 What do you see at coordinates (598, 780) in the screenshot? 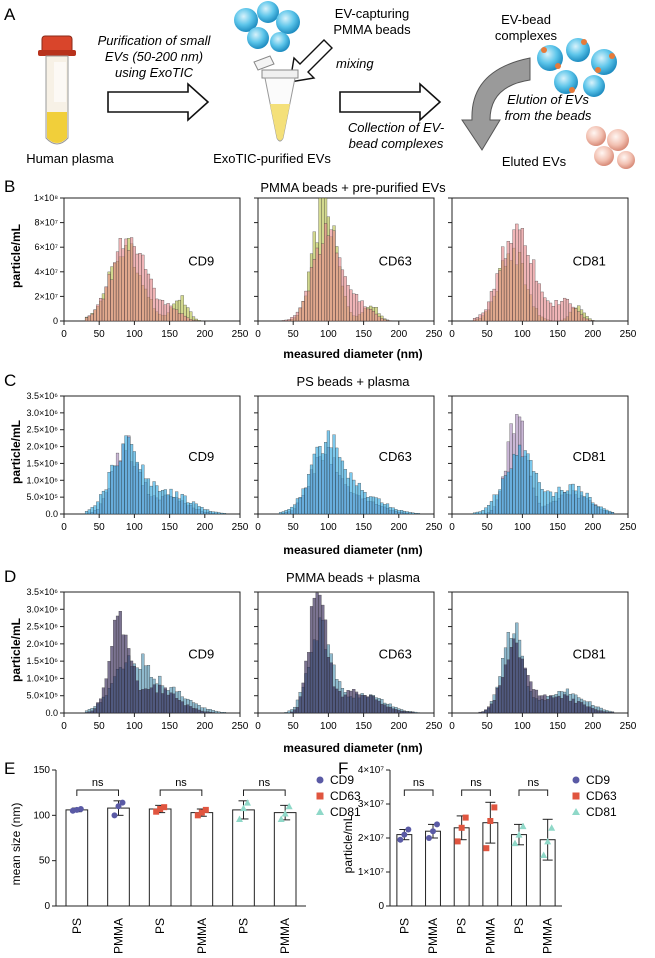
I see `legend-label: CD9` at bounding box center [598, 780].